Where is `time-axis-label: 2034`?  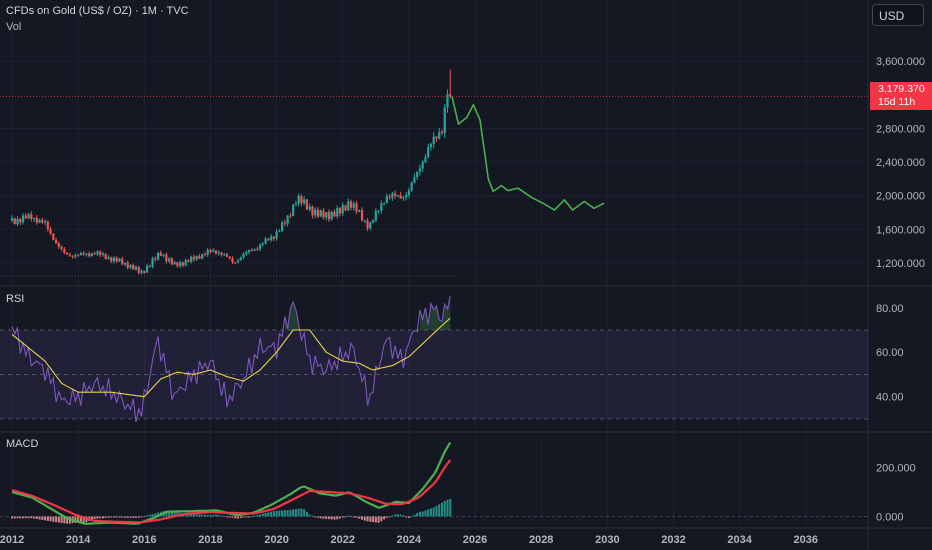
time-axis-label: 2034 is located at coordinates (739, 540).